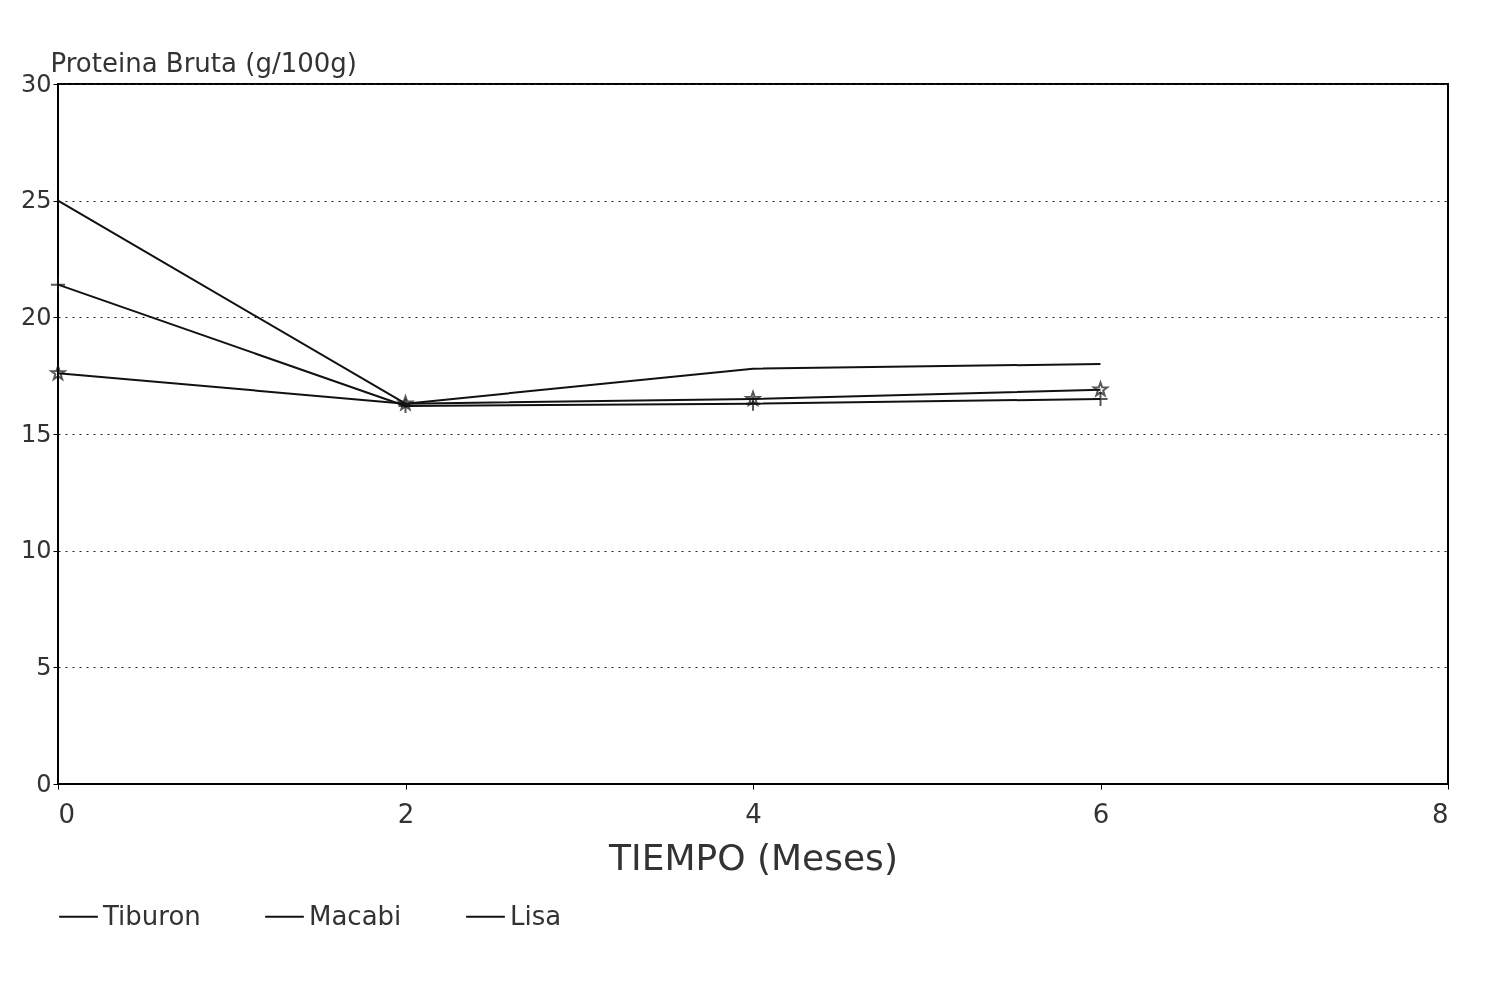 The height and width of the screenshot is (985, 1497). Describe the element at coordinates (151, 915) in the screenshot. I see `legend-label: Tiburon` at that location.